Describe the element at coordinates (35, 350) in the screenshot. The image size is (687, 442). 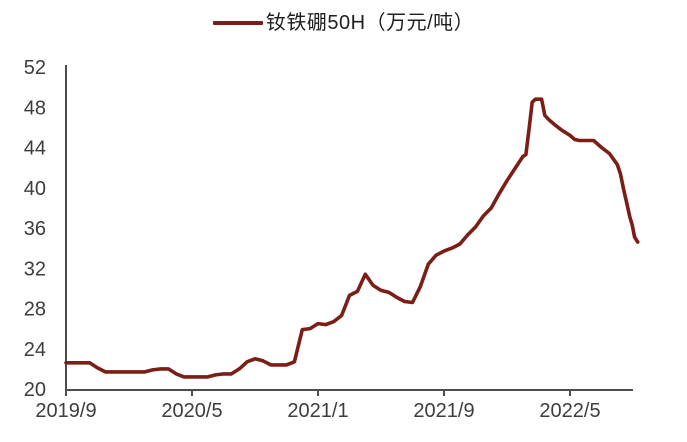
I see `y-axis-label: 24` at that location.